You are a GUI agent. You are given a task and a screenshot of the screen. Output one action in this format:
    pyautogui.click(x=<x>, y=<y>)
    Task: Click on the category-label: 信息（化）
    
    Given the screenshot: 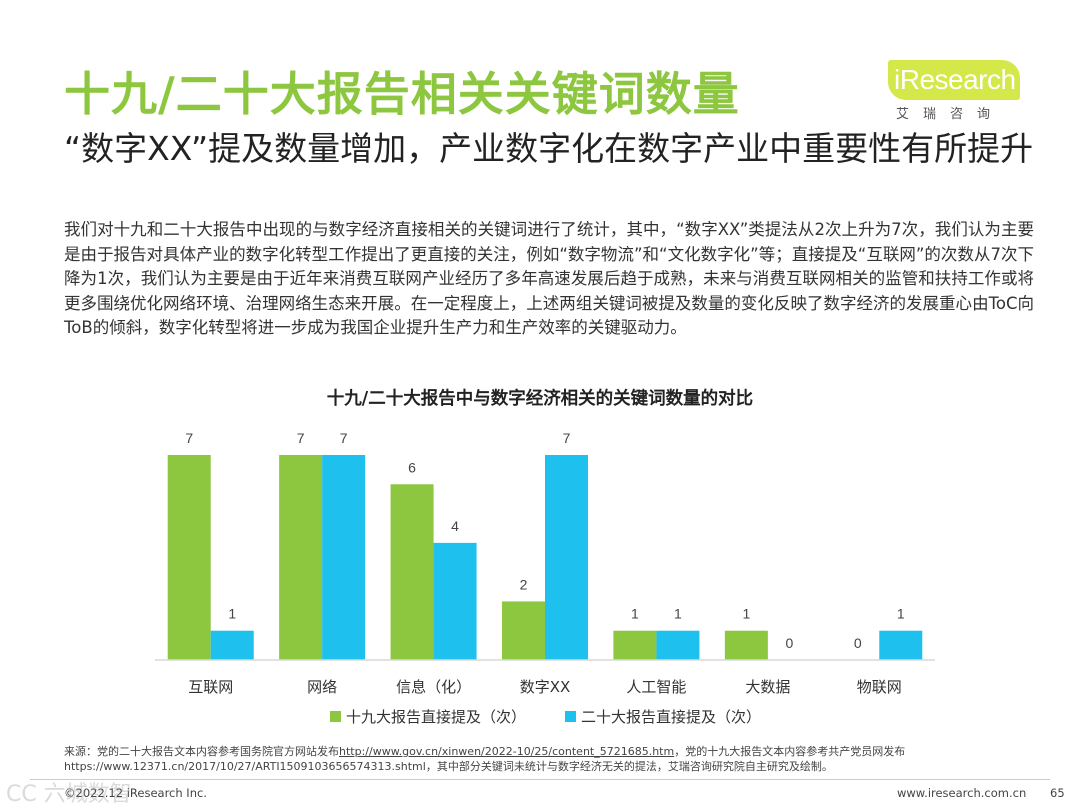 What is the action you would take?
    pyautogui.click(x=433, y=687)
    